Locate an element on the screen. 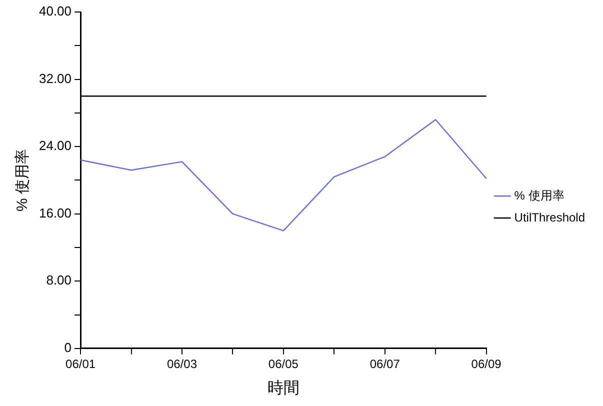 The width and height of the screenshot is (603, 406). legend-label: UtilThreshold is located at coordinates (550, 217).